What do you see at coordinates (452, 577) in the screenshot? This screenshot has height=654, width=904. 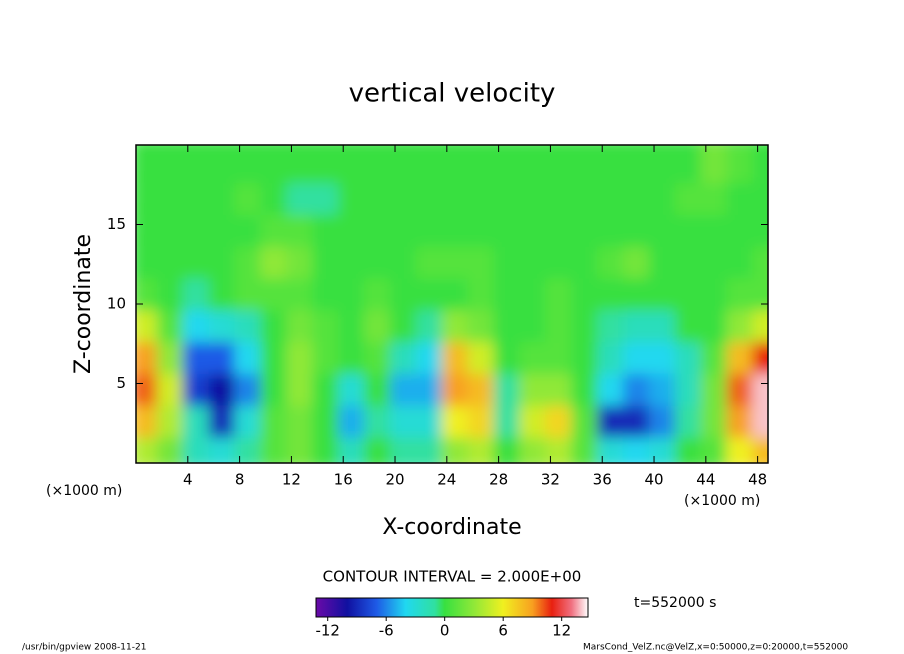 I see `contour-note: CONTOUR INTERVAL = 2.000E+00` at bounding box center [452, 577].